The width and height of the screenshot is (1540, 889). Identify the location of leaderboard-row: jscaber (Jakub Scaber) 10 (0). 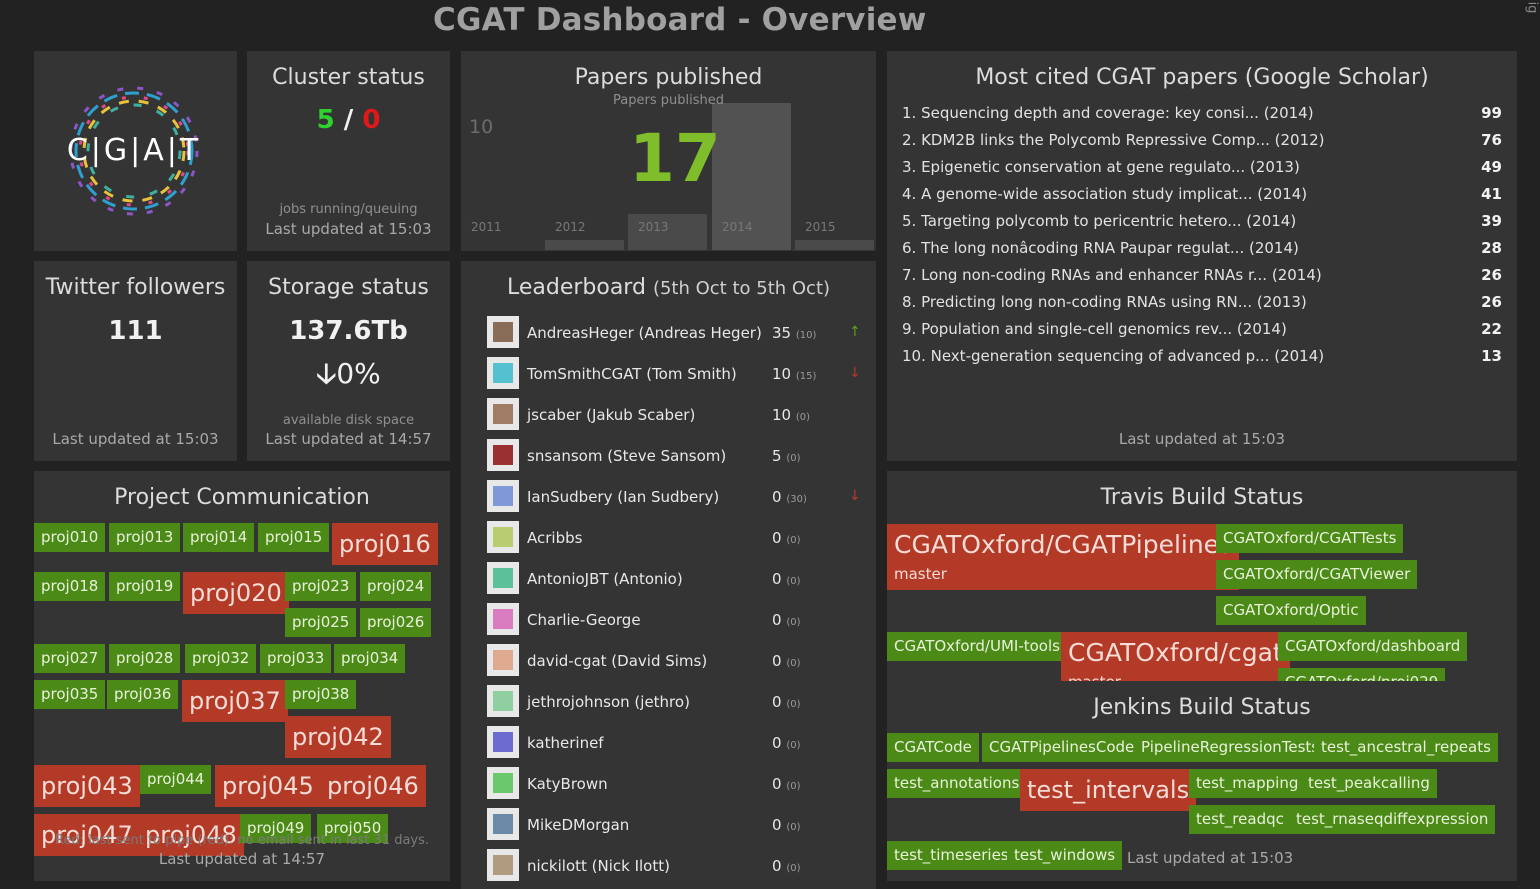
(677, 415).